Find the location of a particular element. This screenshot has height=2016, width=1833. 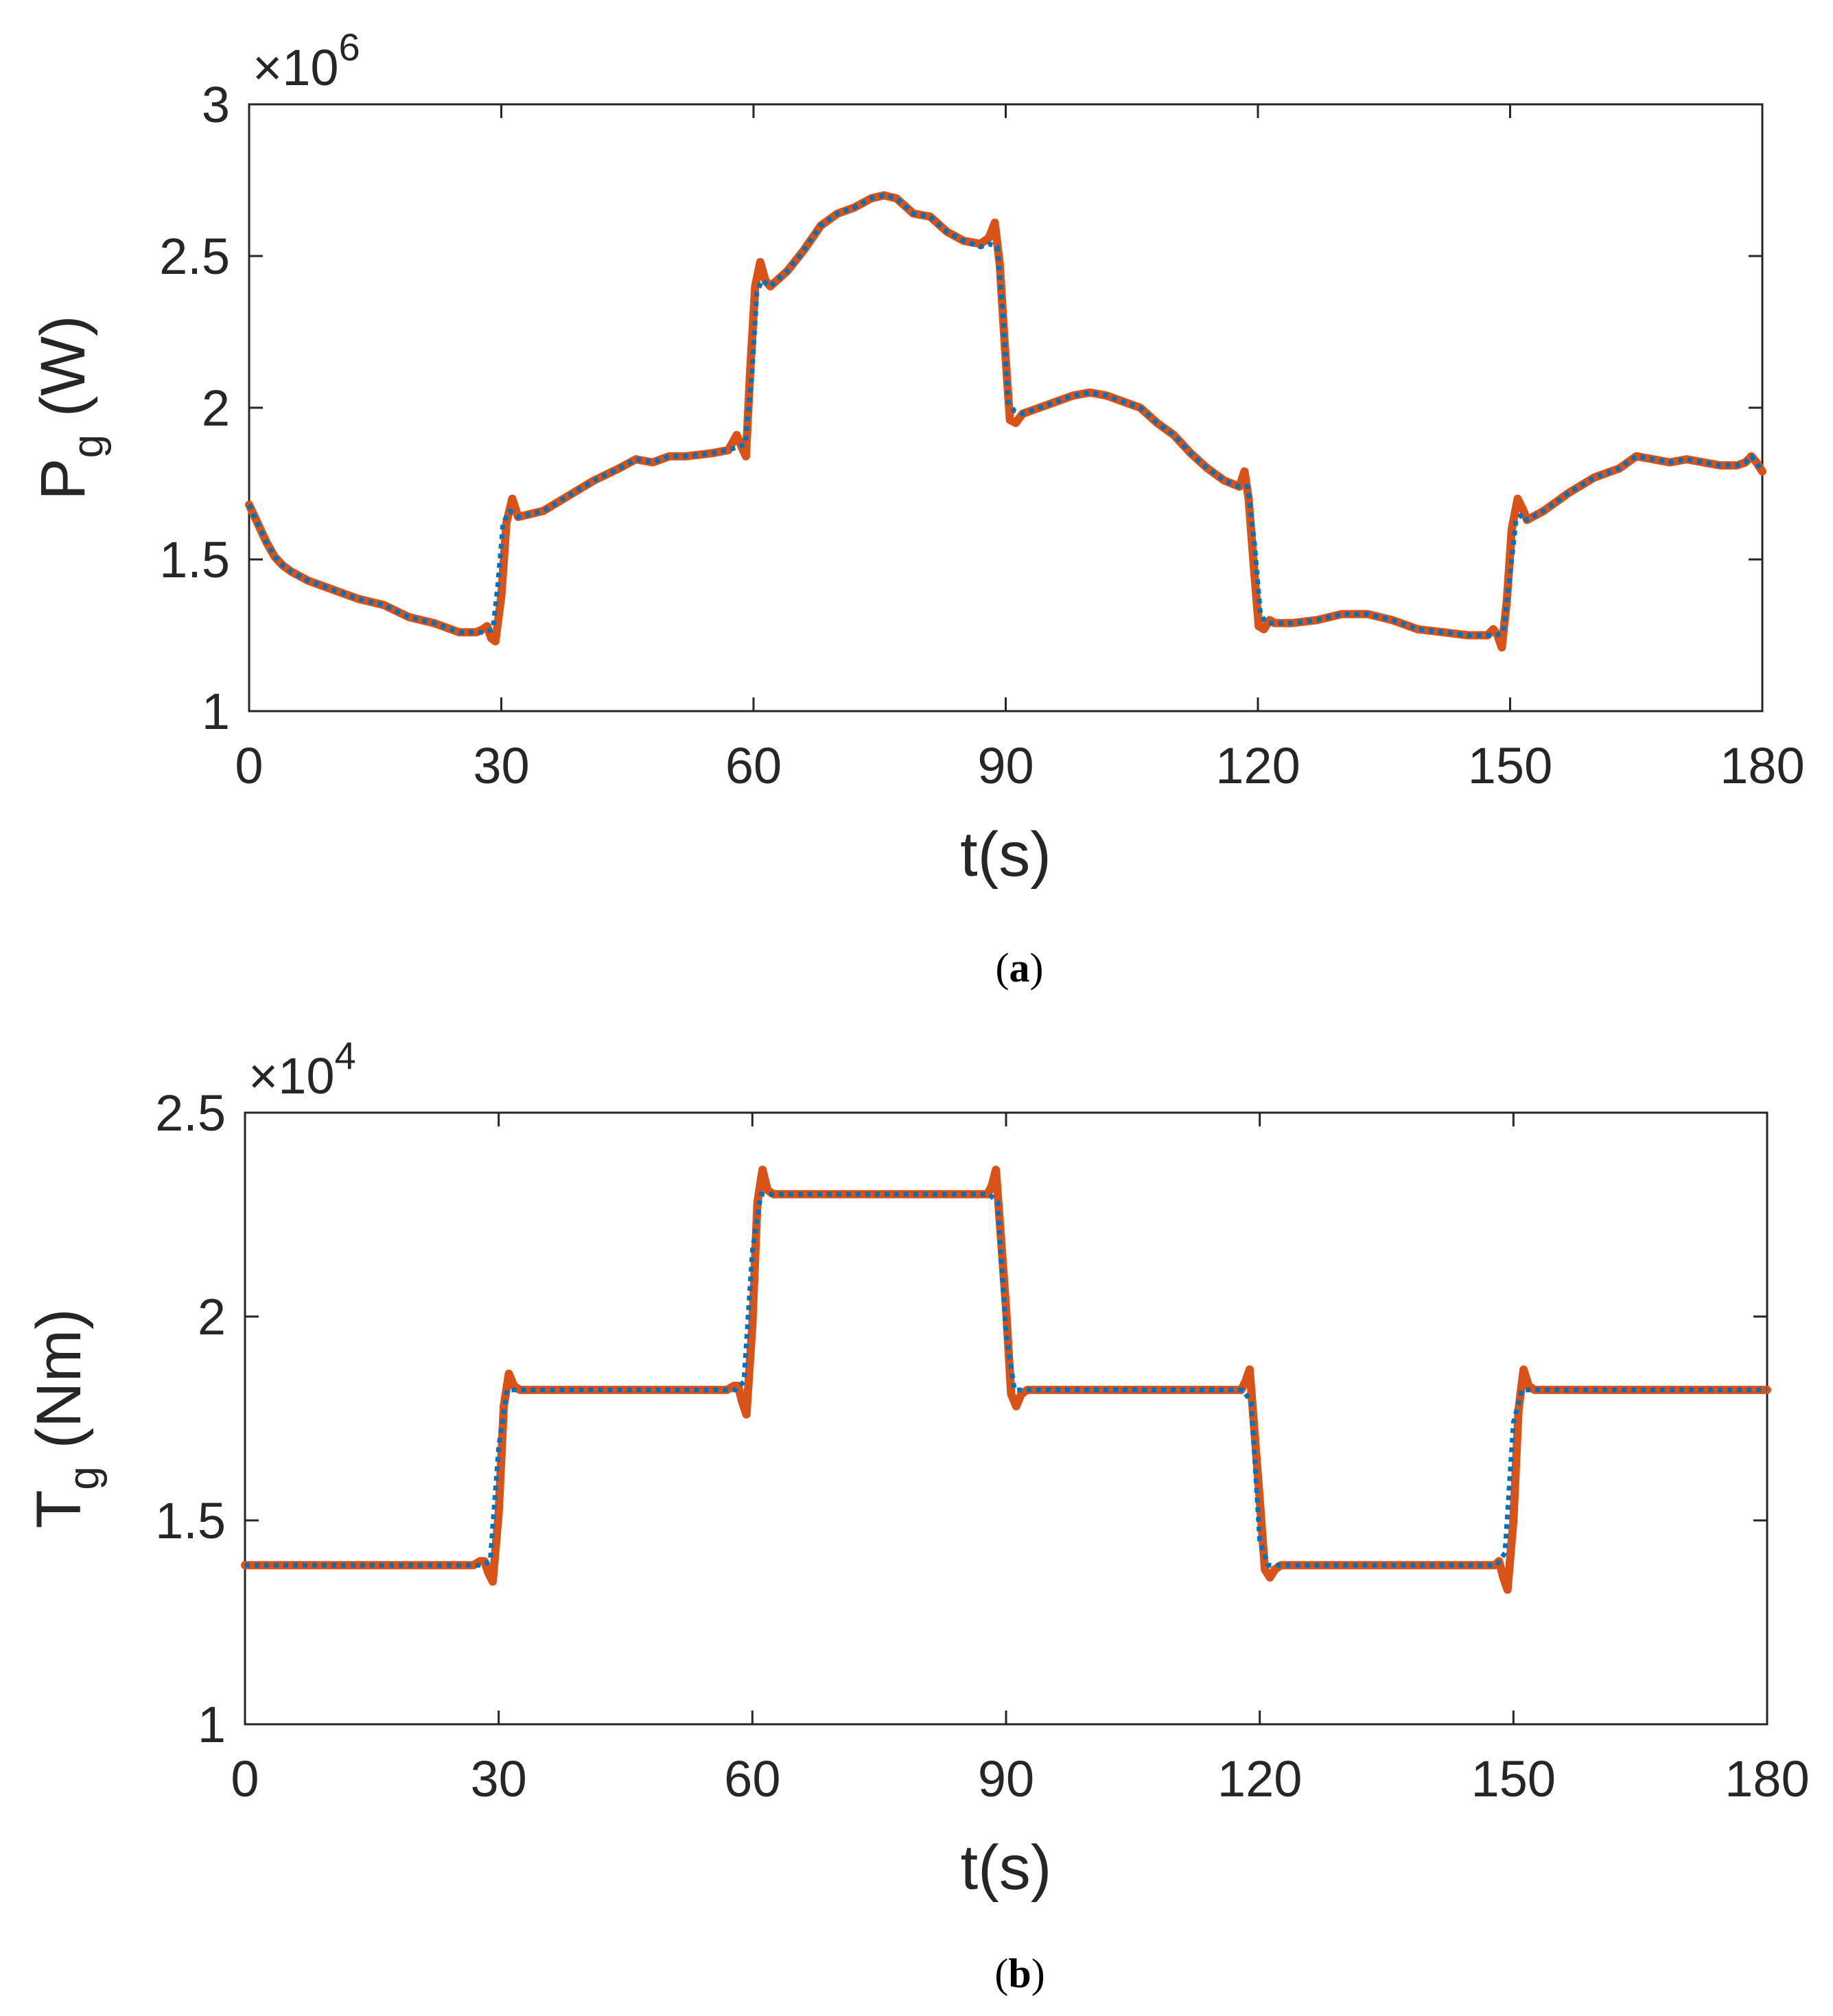

panel-caption-letter: b is located at coordinates (1019, 1973).